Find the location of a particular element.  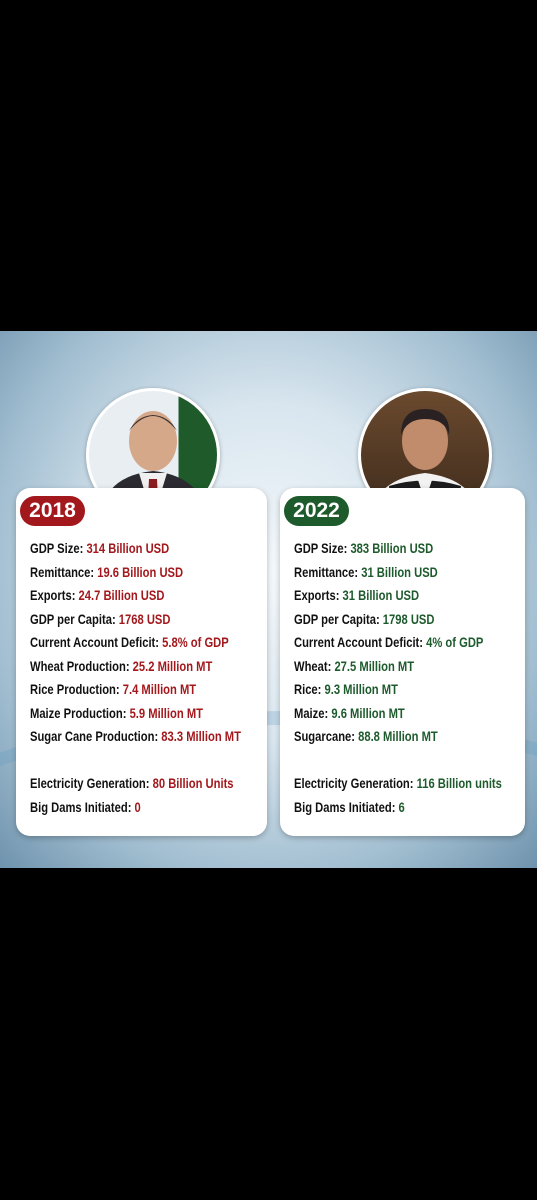

stat-row: Current Account Deficit: 4% of GDP is located at coordinates (388, 642).